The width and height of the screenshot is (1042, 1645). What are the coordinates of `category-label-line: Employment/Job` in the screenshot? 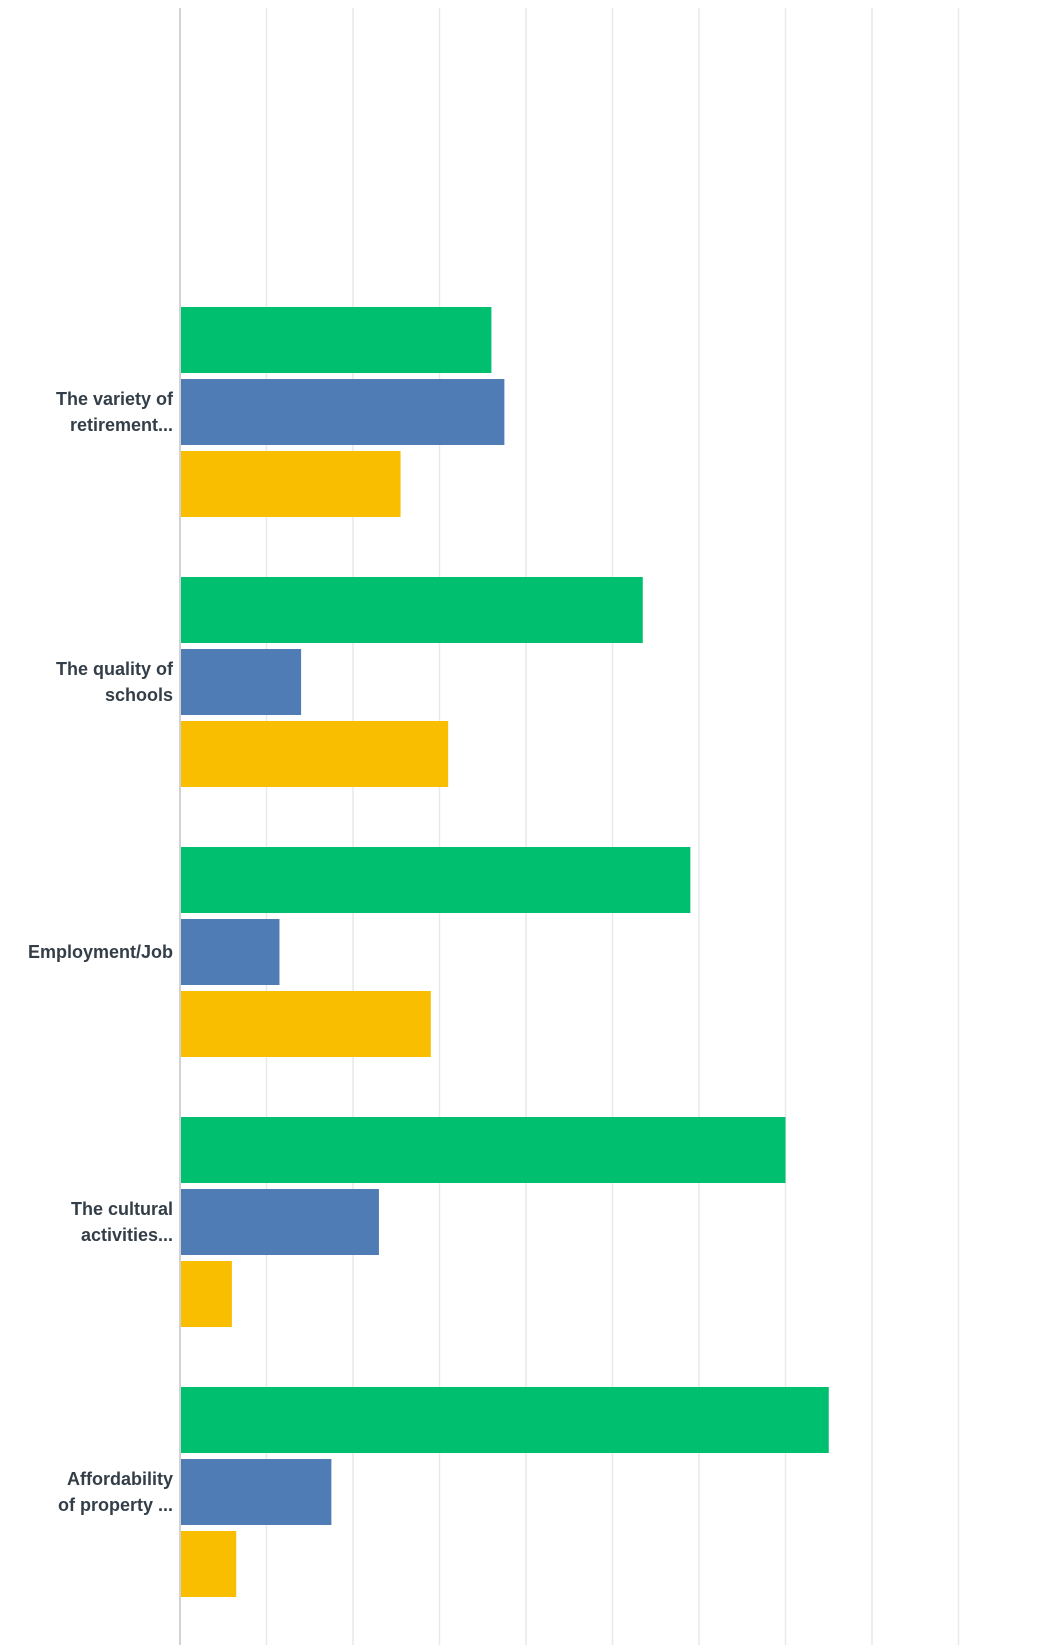 It's located at (100, 952).